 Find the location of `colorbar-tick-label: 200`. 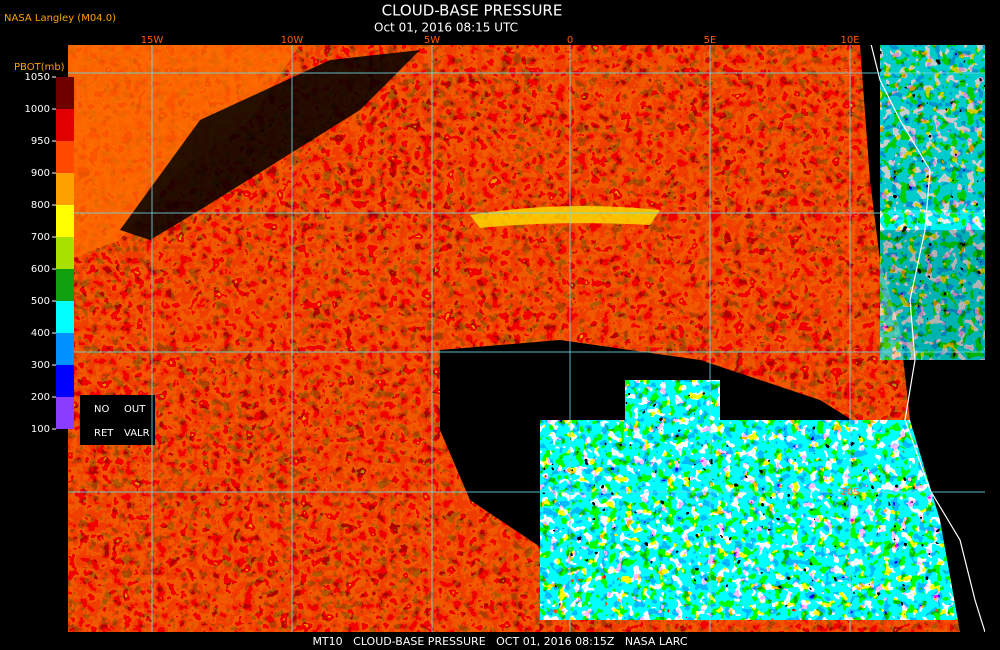

colorbar-tick-label: 200 is located at coordinates (40, 397).